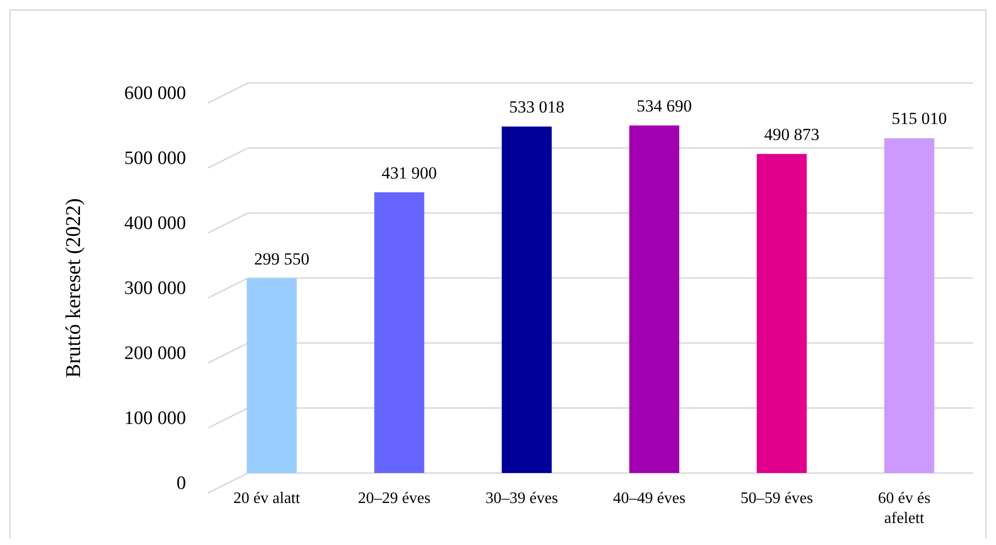  I want to click on data-label: 533 018, so click(536, 107).